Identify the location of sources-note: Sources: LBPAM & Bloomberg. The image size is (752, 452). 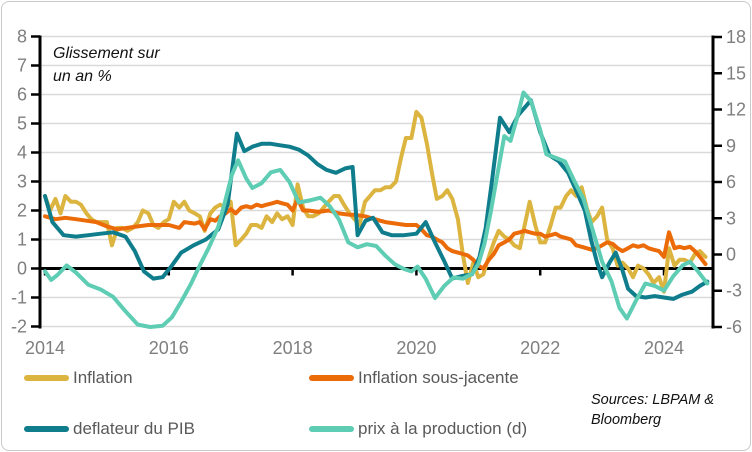
(661, 410).